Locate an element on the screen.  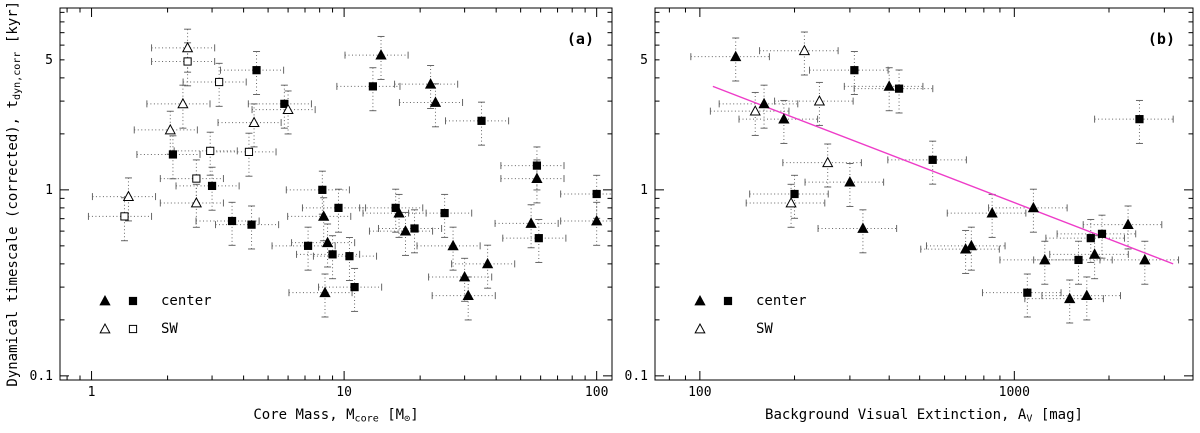
y-tick-label: 5 is located at coordinates (644, 60).